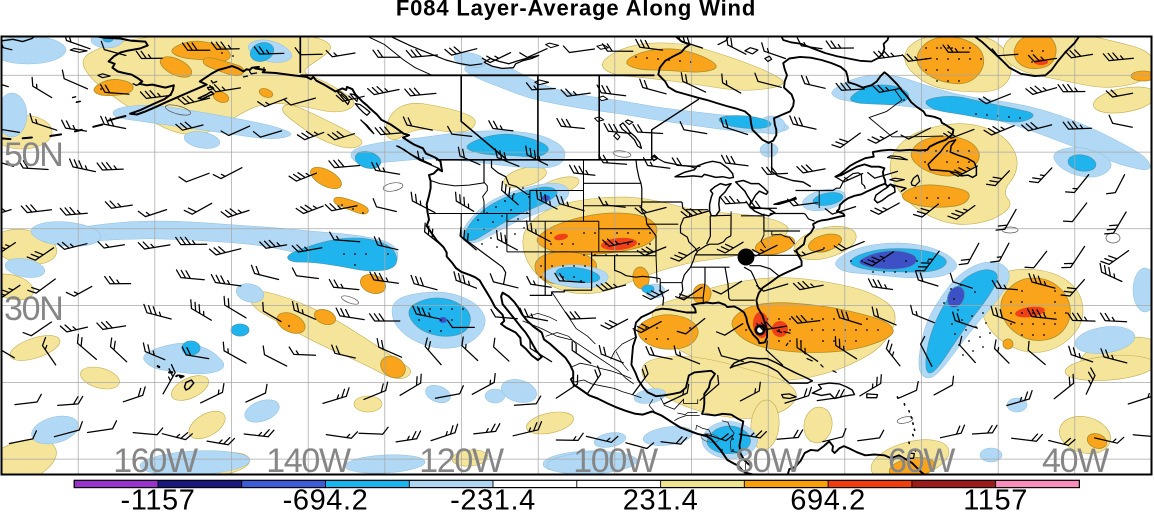  I want to click on svg-text: -694.2, so click(326, 498).